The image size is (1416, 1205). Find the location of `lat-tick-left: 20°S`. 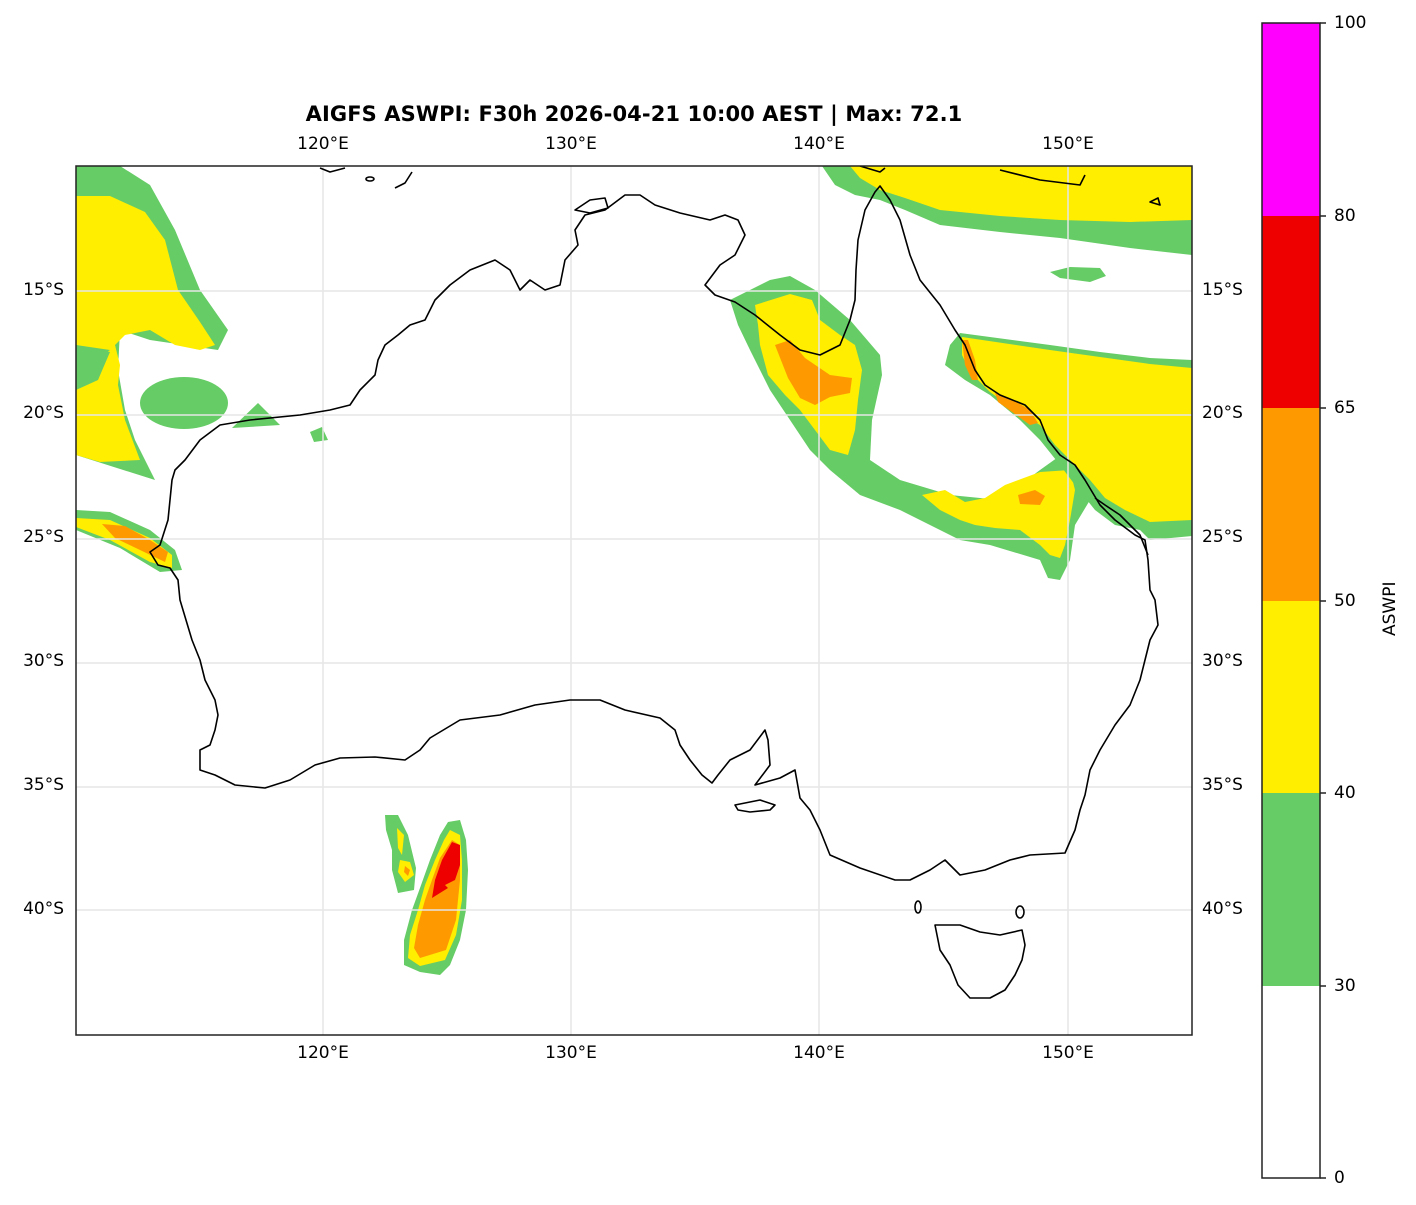

lat-tick-left: 20°S is located at coordinates (43, 413).